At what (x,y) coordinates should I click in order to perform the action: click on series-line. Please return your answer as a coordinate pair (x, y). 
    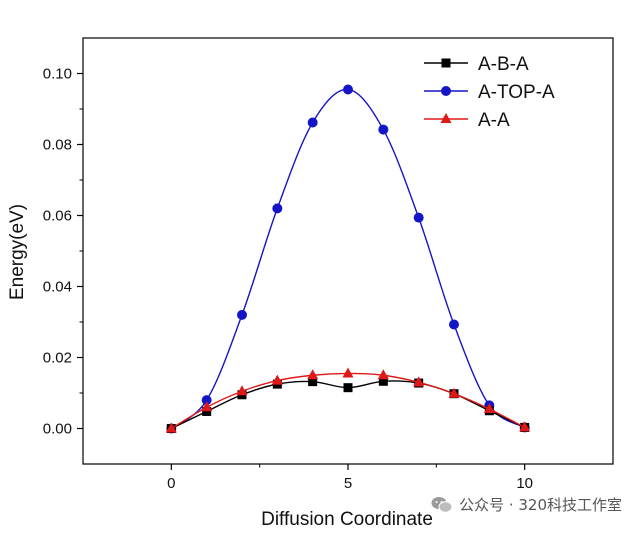
    Looking at the image, I should click on (347, 401).